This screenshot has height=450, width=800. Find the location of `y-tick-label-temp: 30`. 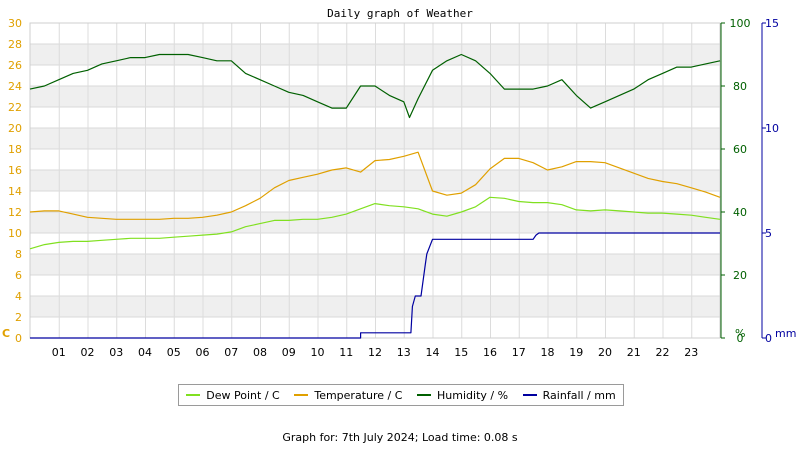

y-tick-label-temp: 30 is located at coordinates (15, 23).